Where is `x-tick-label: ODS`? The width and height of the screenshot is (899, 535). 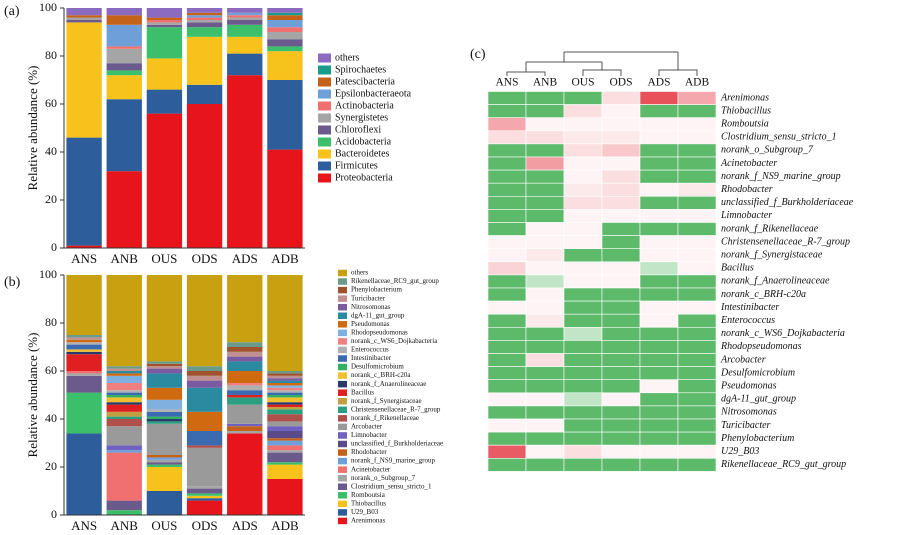
x-tick-label: ODS is located at coordinates (205, 525).